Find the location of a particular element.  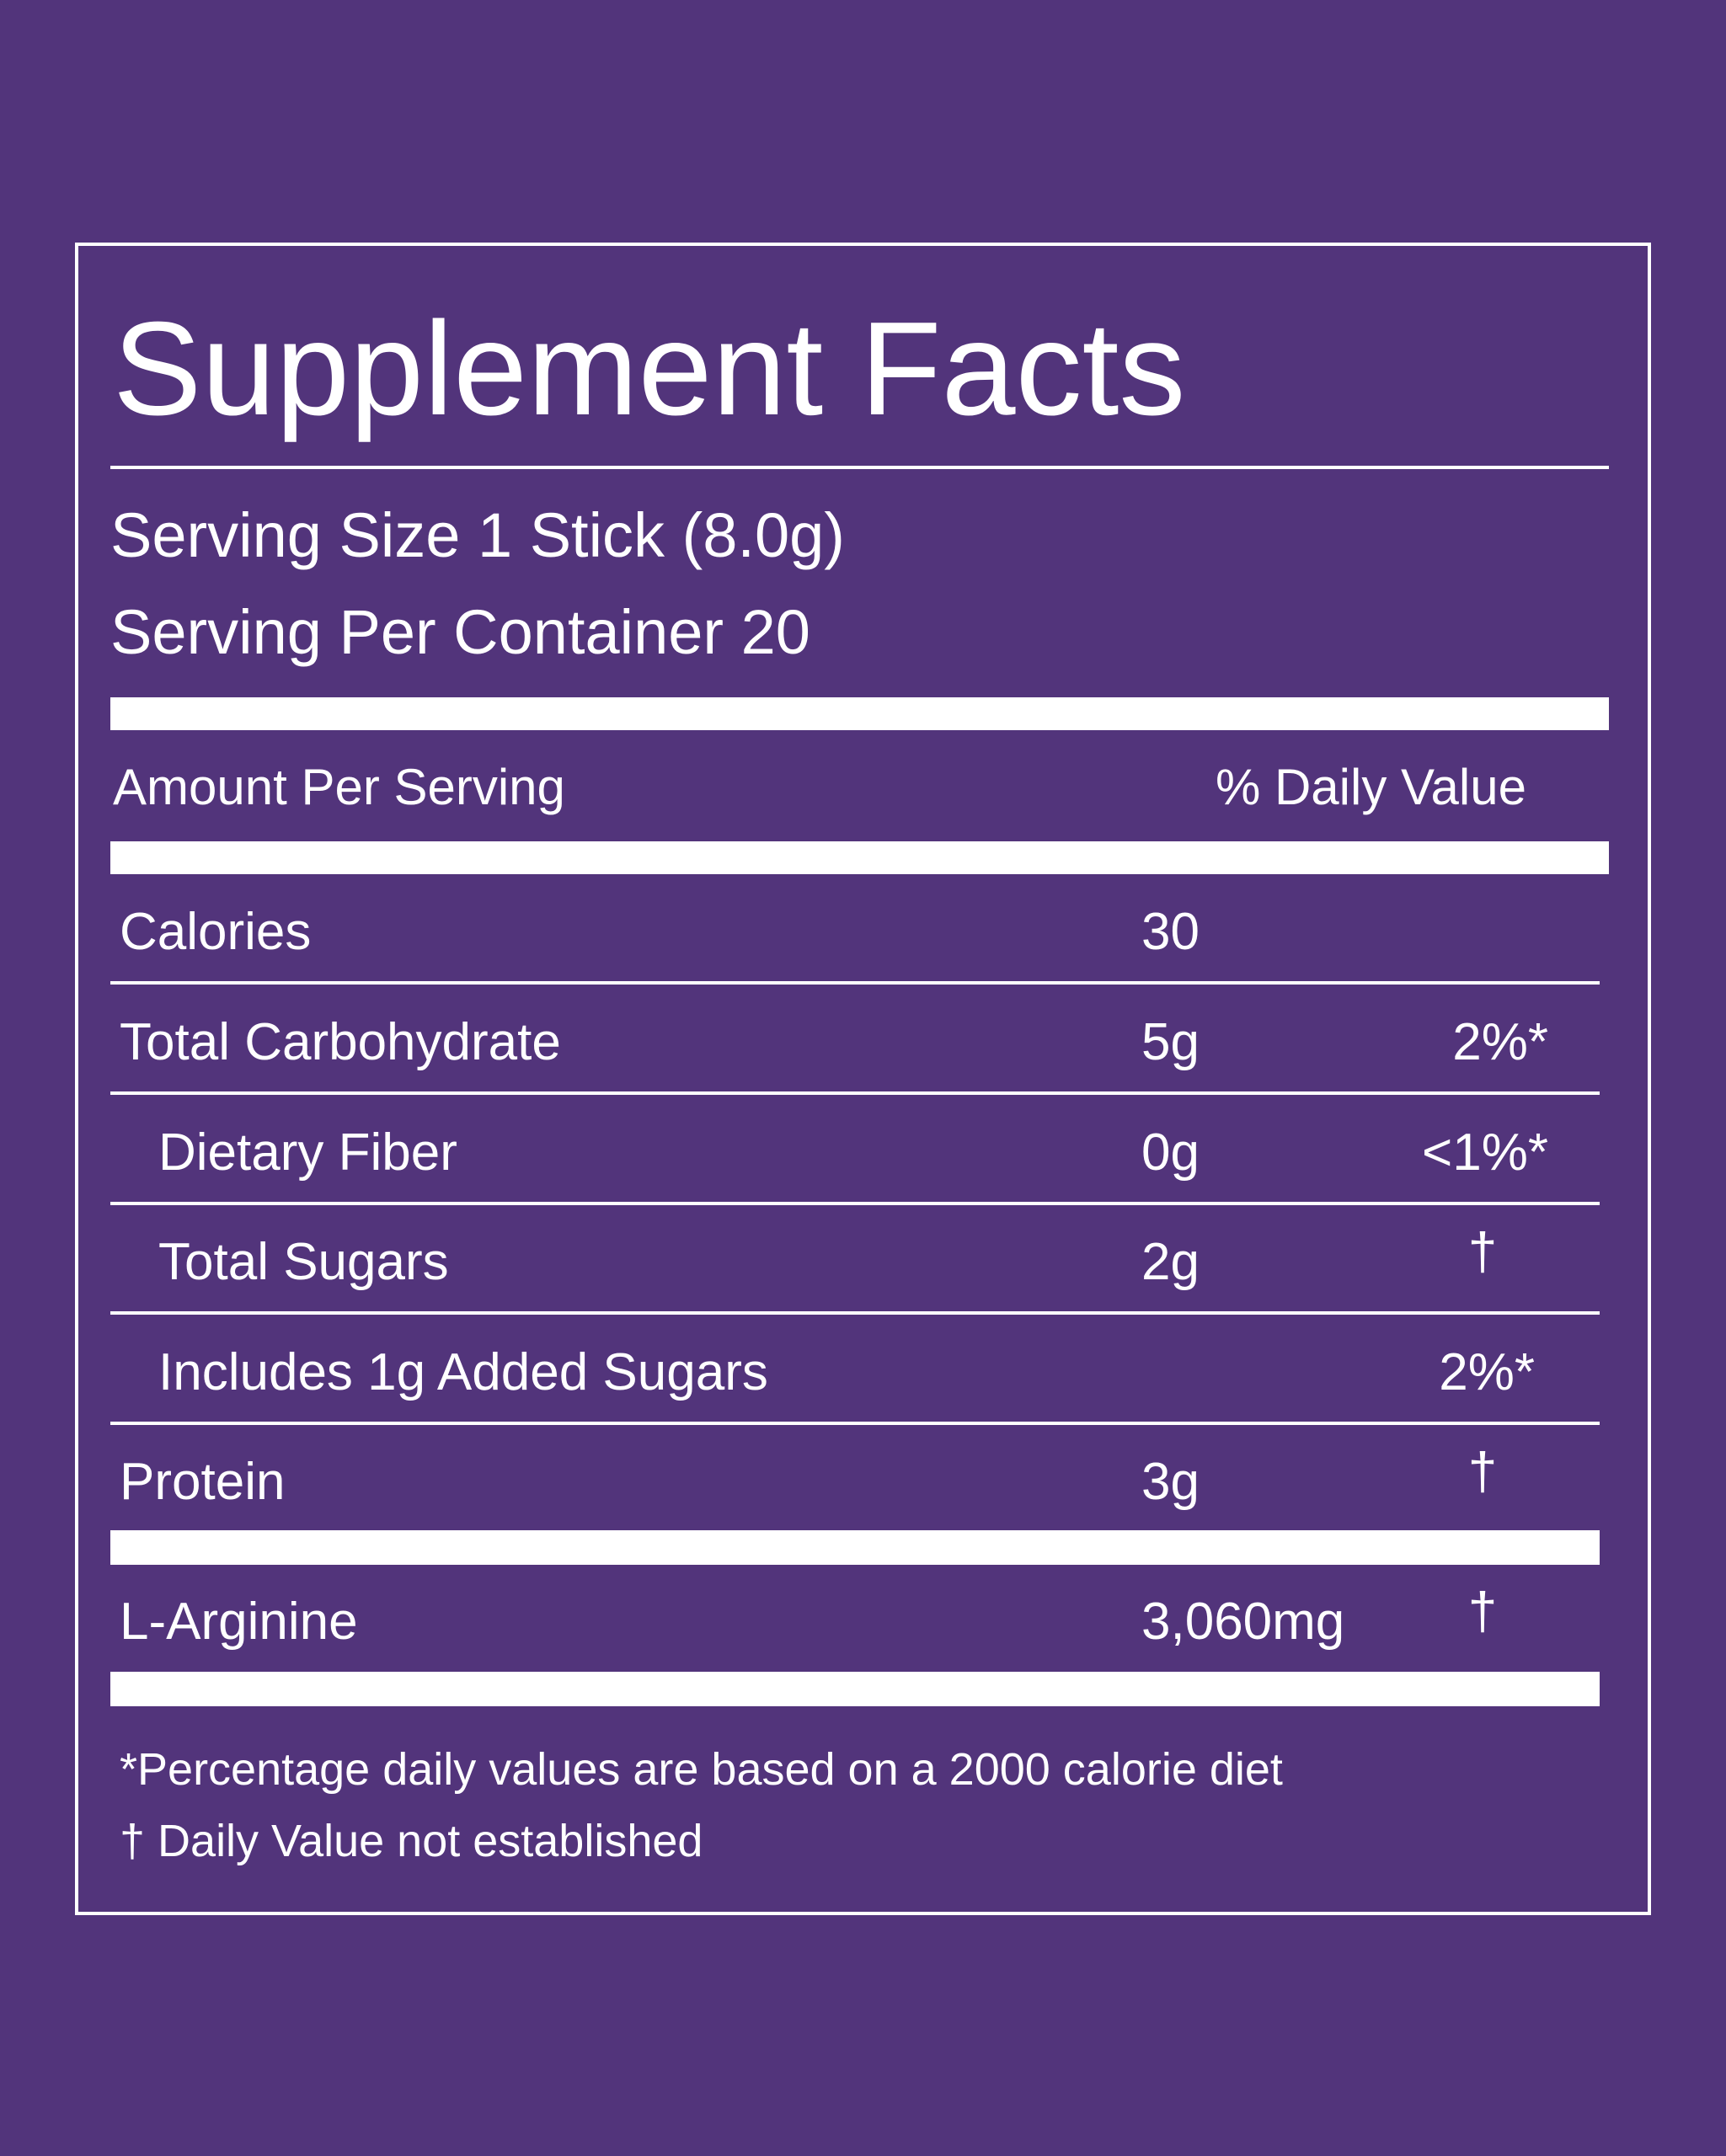

nutrient-amount: 5g is located at coordinates (1170, 1042).